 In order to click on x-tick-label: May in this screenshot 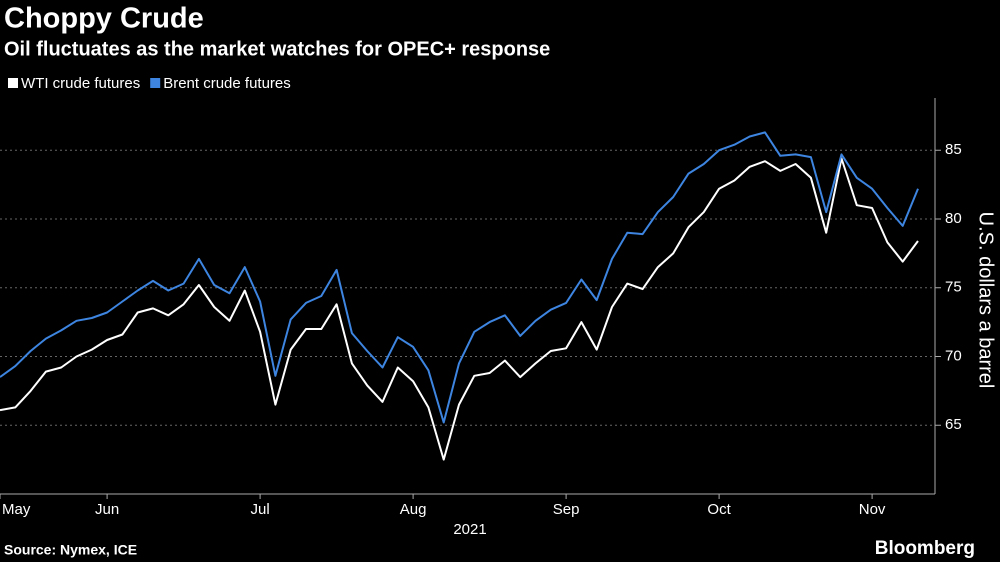, I will do `click(16, 509)`.